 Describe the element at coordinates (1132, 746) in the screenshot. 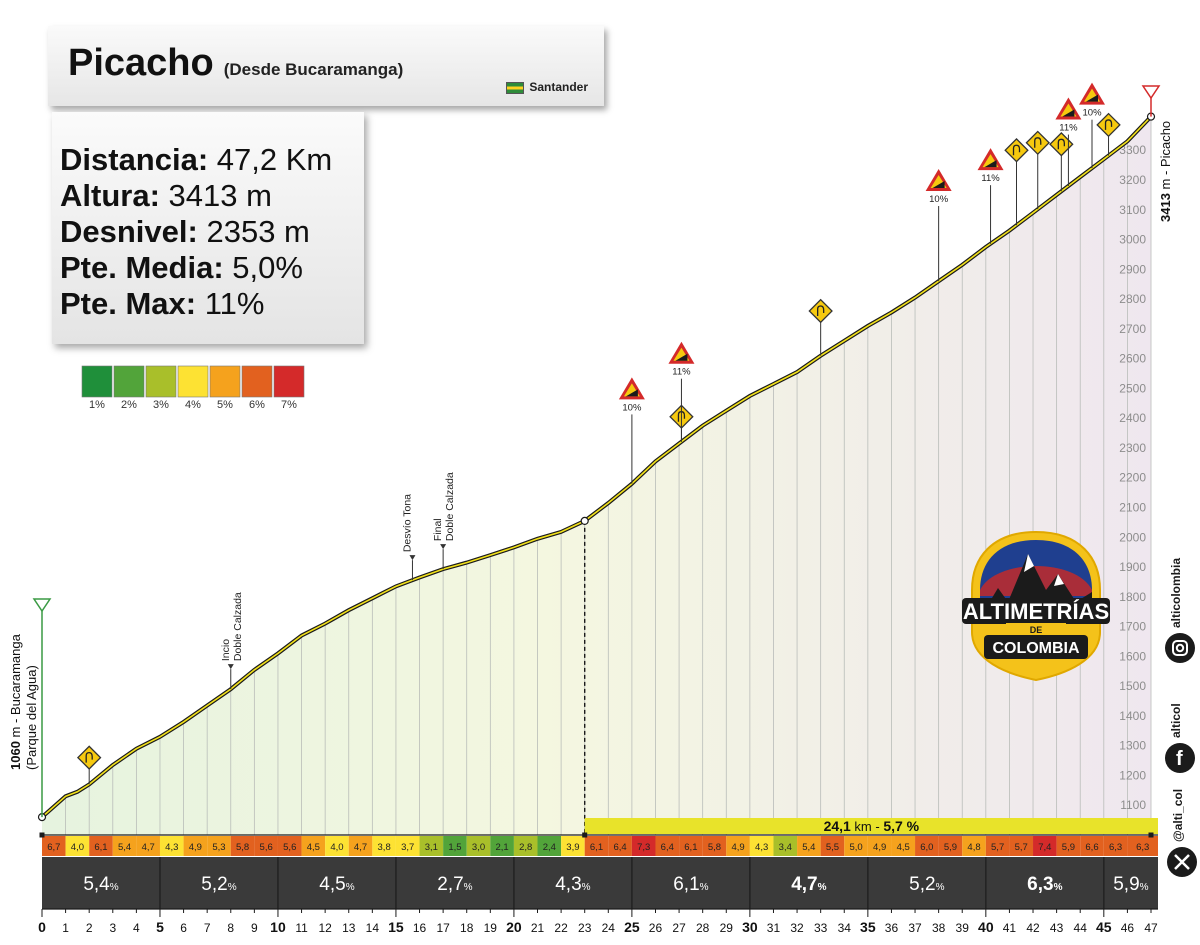

I see `y-tick-label: 1300` at that location.